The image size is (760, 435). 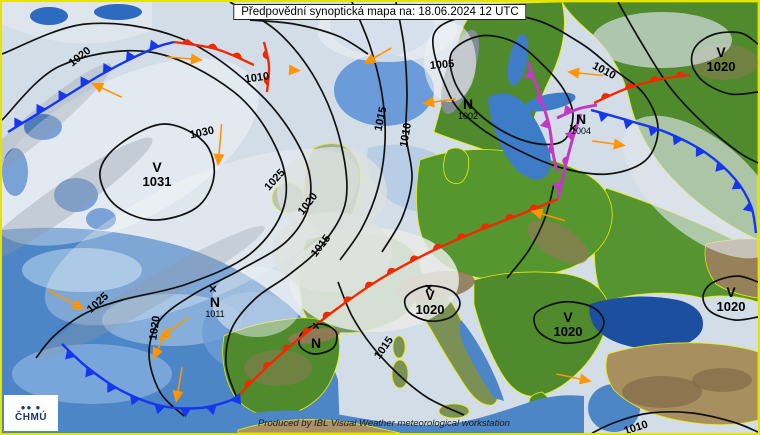 I want to click on chmu-logo-text: ČHMÚ, so click(x=31, y=417).